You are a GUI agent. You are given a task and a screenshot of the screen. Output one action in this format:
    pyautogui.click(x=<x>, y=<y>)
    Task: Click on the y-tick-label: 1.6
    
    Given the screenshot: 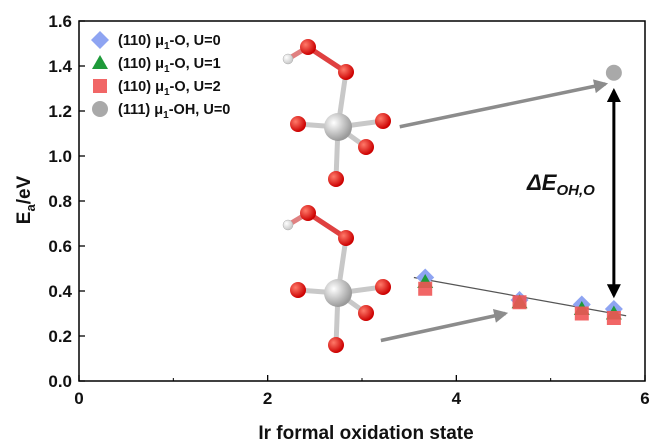 What is the action you would take?
    pyautogui.click(x=60, y=21)
    